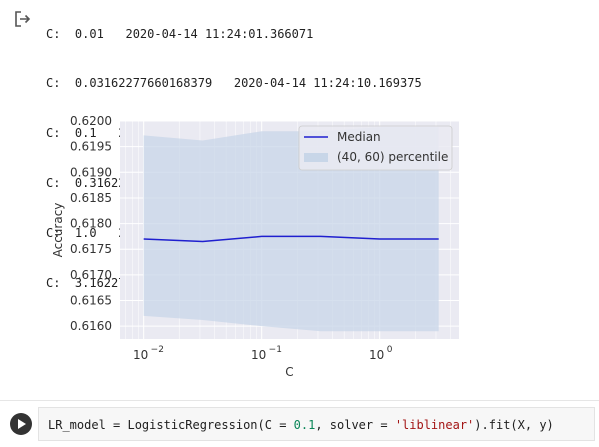 Image resolution: width=599 pixels, height=447 pixels. I want to click on code-token: , solver =, so click(355, 425).